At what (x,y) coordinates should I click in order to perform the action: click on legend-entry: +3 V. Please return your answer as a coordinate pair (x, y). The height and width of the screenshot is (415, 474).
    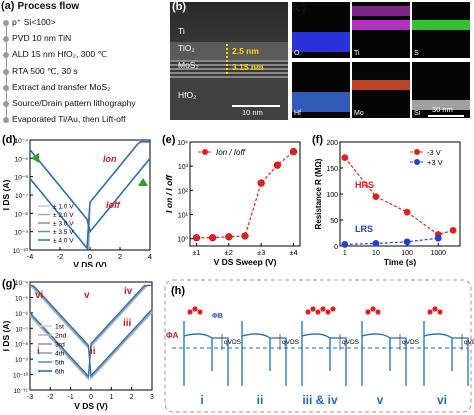
    Looking at the image, I should click on (435, 162).